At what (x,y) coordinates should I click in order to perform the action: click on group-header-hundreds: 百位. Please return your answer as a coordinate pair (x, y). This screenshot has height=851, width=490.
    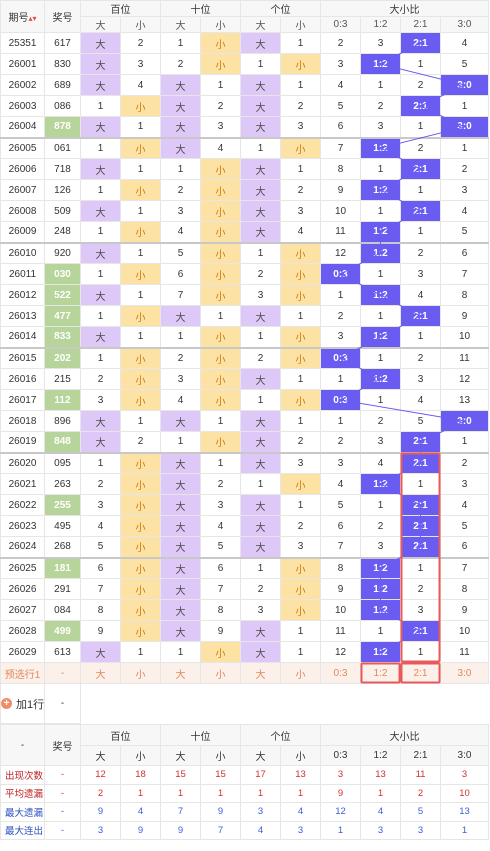
    Looking at the image, I should click on (120, 8).